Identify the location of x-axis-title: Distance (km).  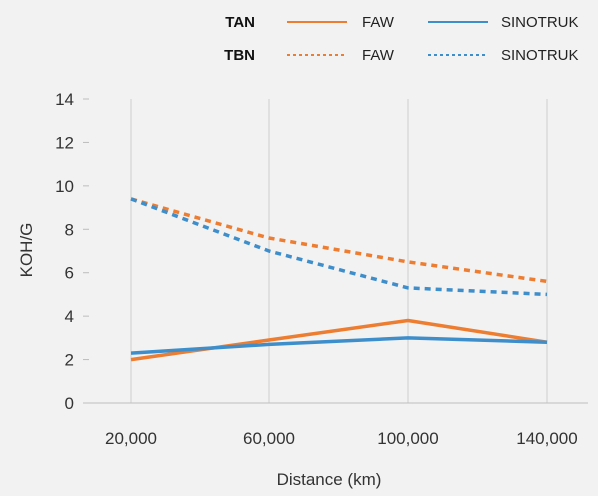
(329, 479).